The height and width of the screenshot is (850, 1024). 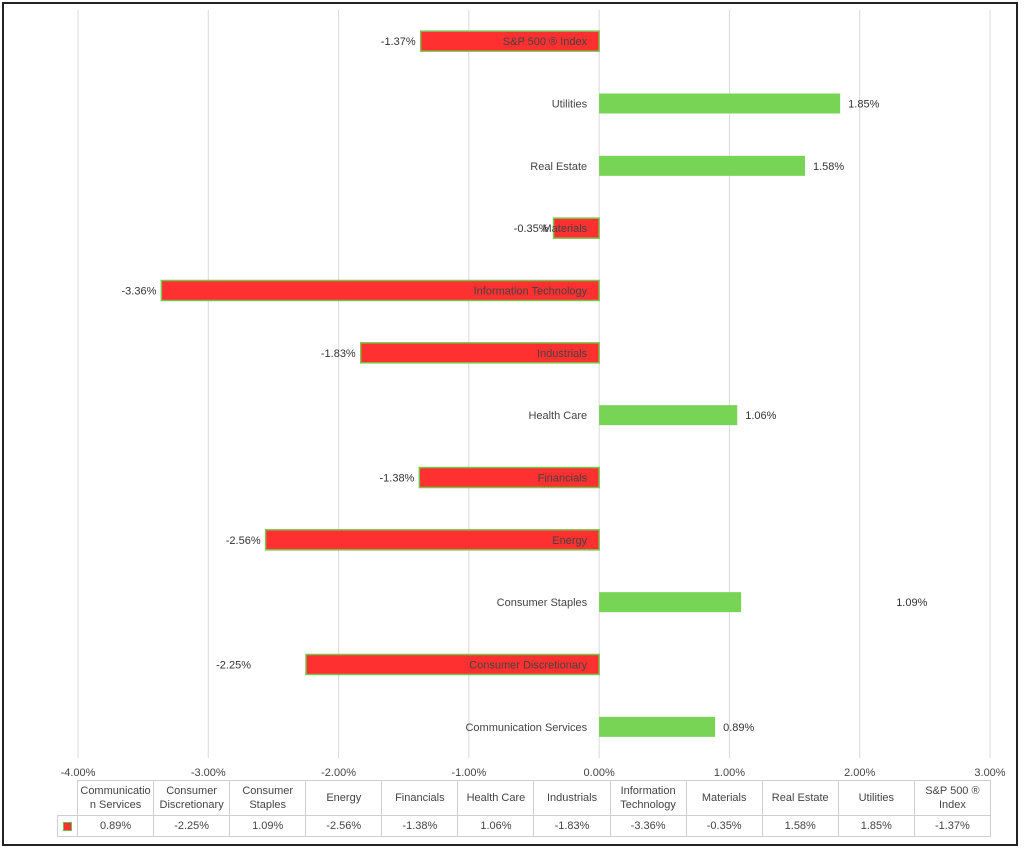 I want to click on data-table-value-cell: -0.35%, so click(x=724, y=826).